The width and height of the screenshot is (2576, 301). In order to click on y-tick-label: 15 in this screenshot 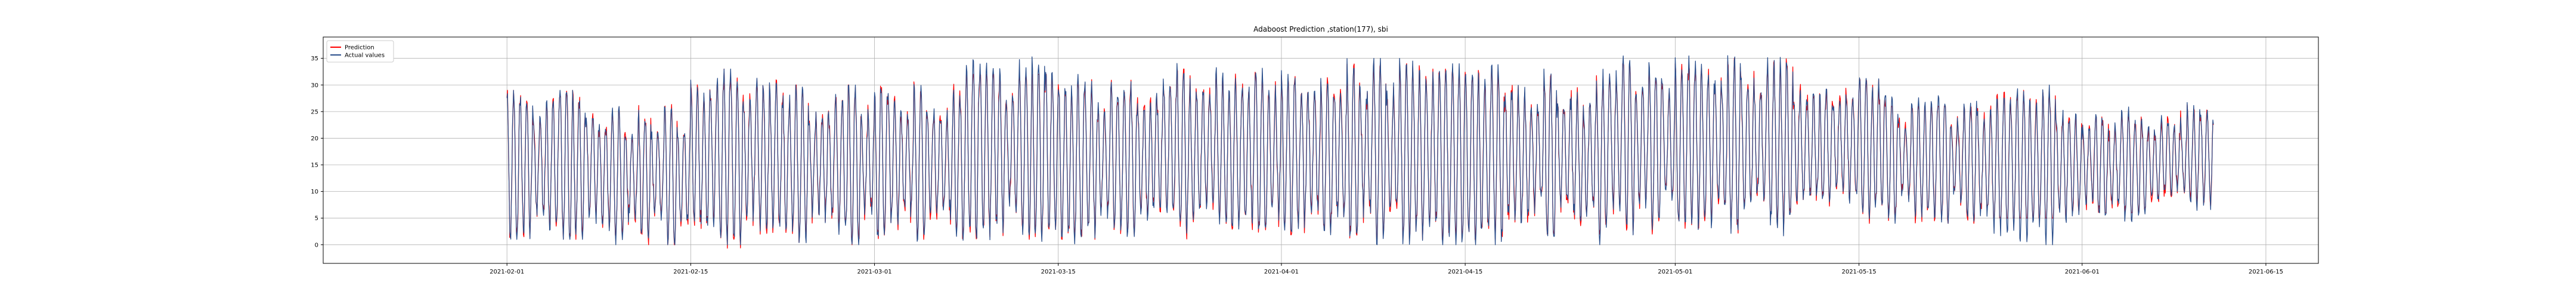, I will do `click(315, 166)`.